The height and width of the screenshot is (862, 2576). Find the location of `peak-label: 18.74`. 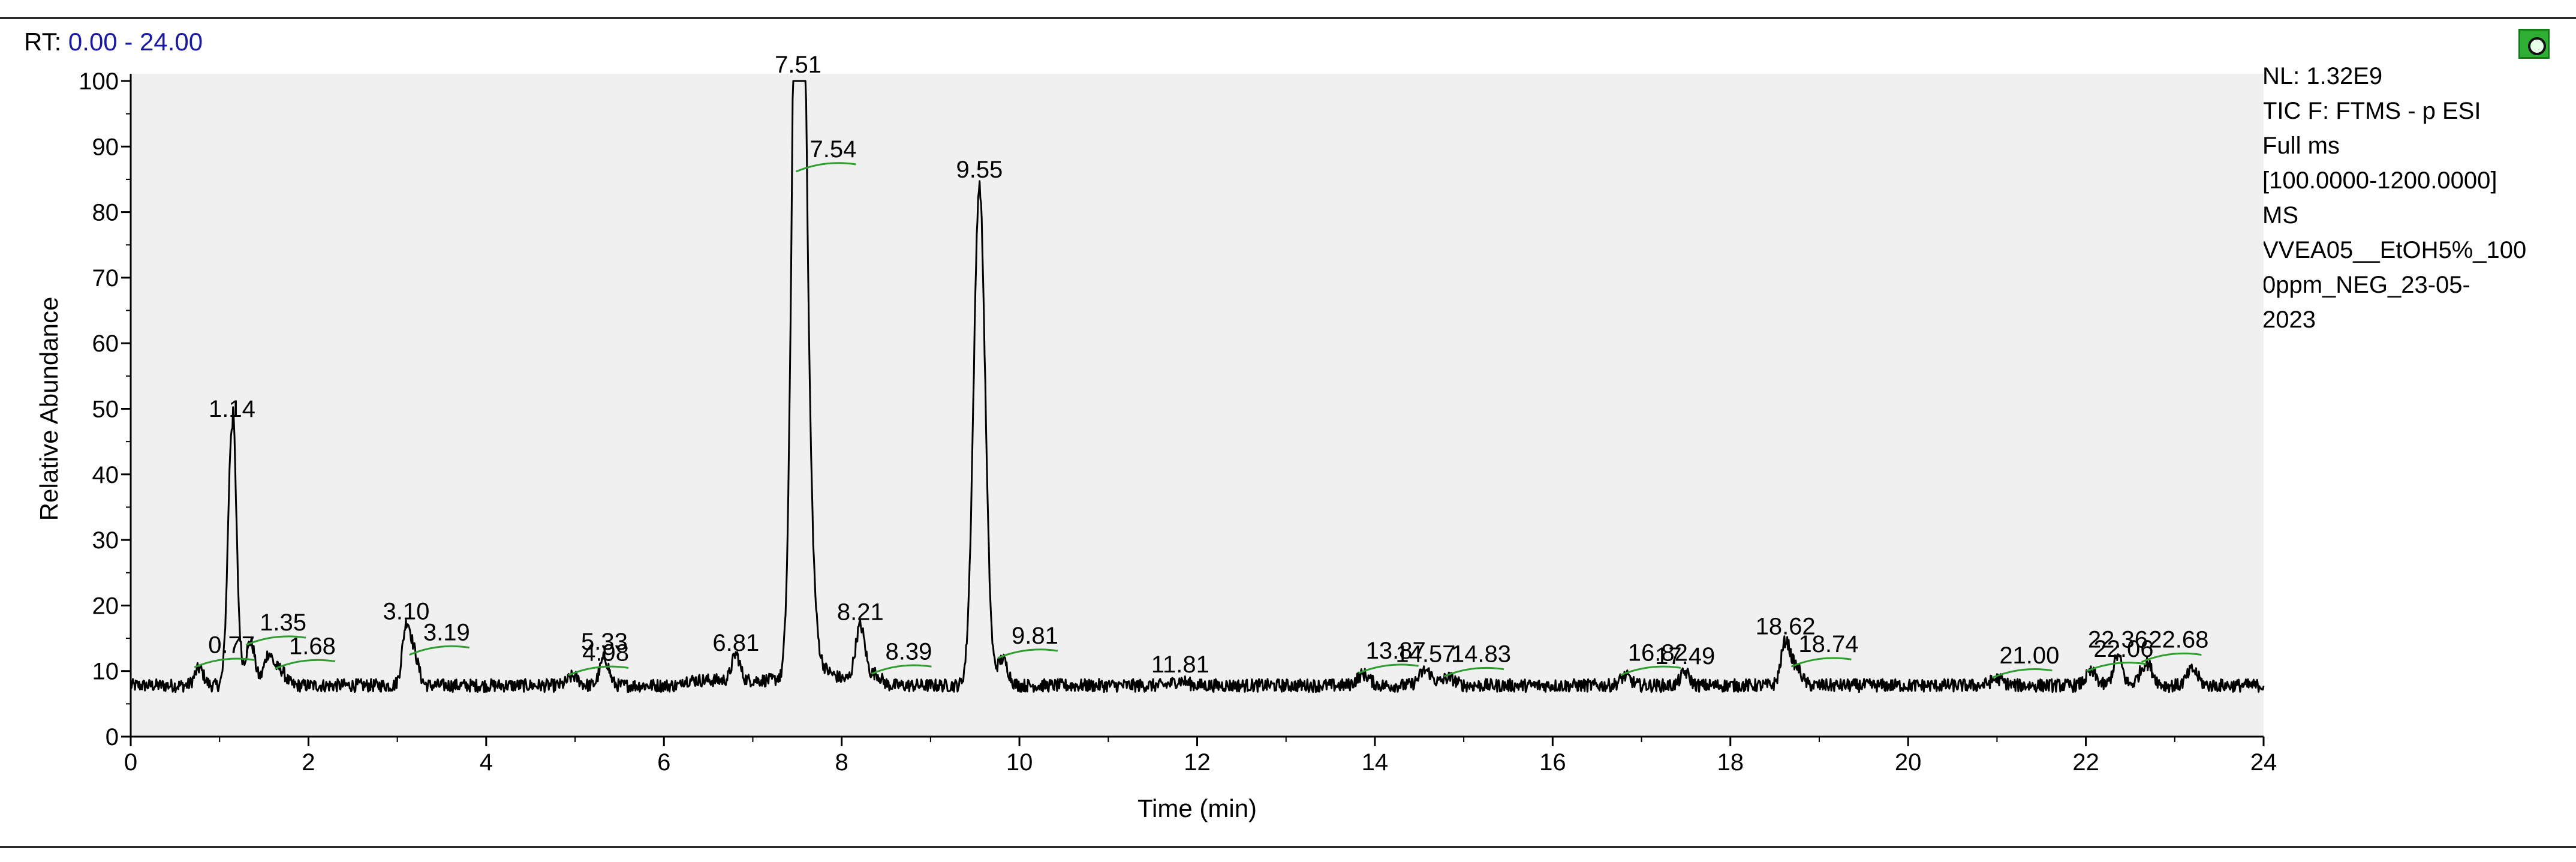

peak-label: 18.74 is located at coordinates (1828, 644).